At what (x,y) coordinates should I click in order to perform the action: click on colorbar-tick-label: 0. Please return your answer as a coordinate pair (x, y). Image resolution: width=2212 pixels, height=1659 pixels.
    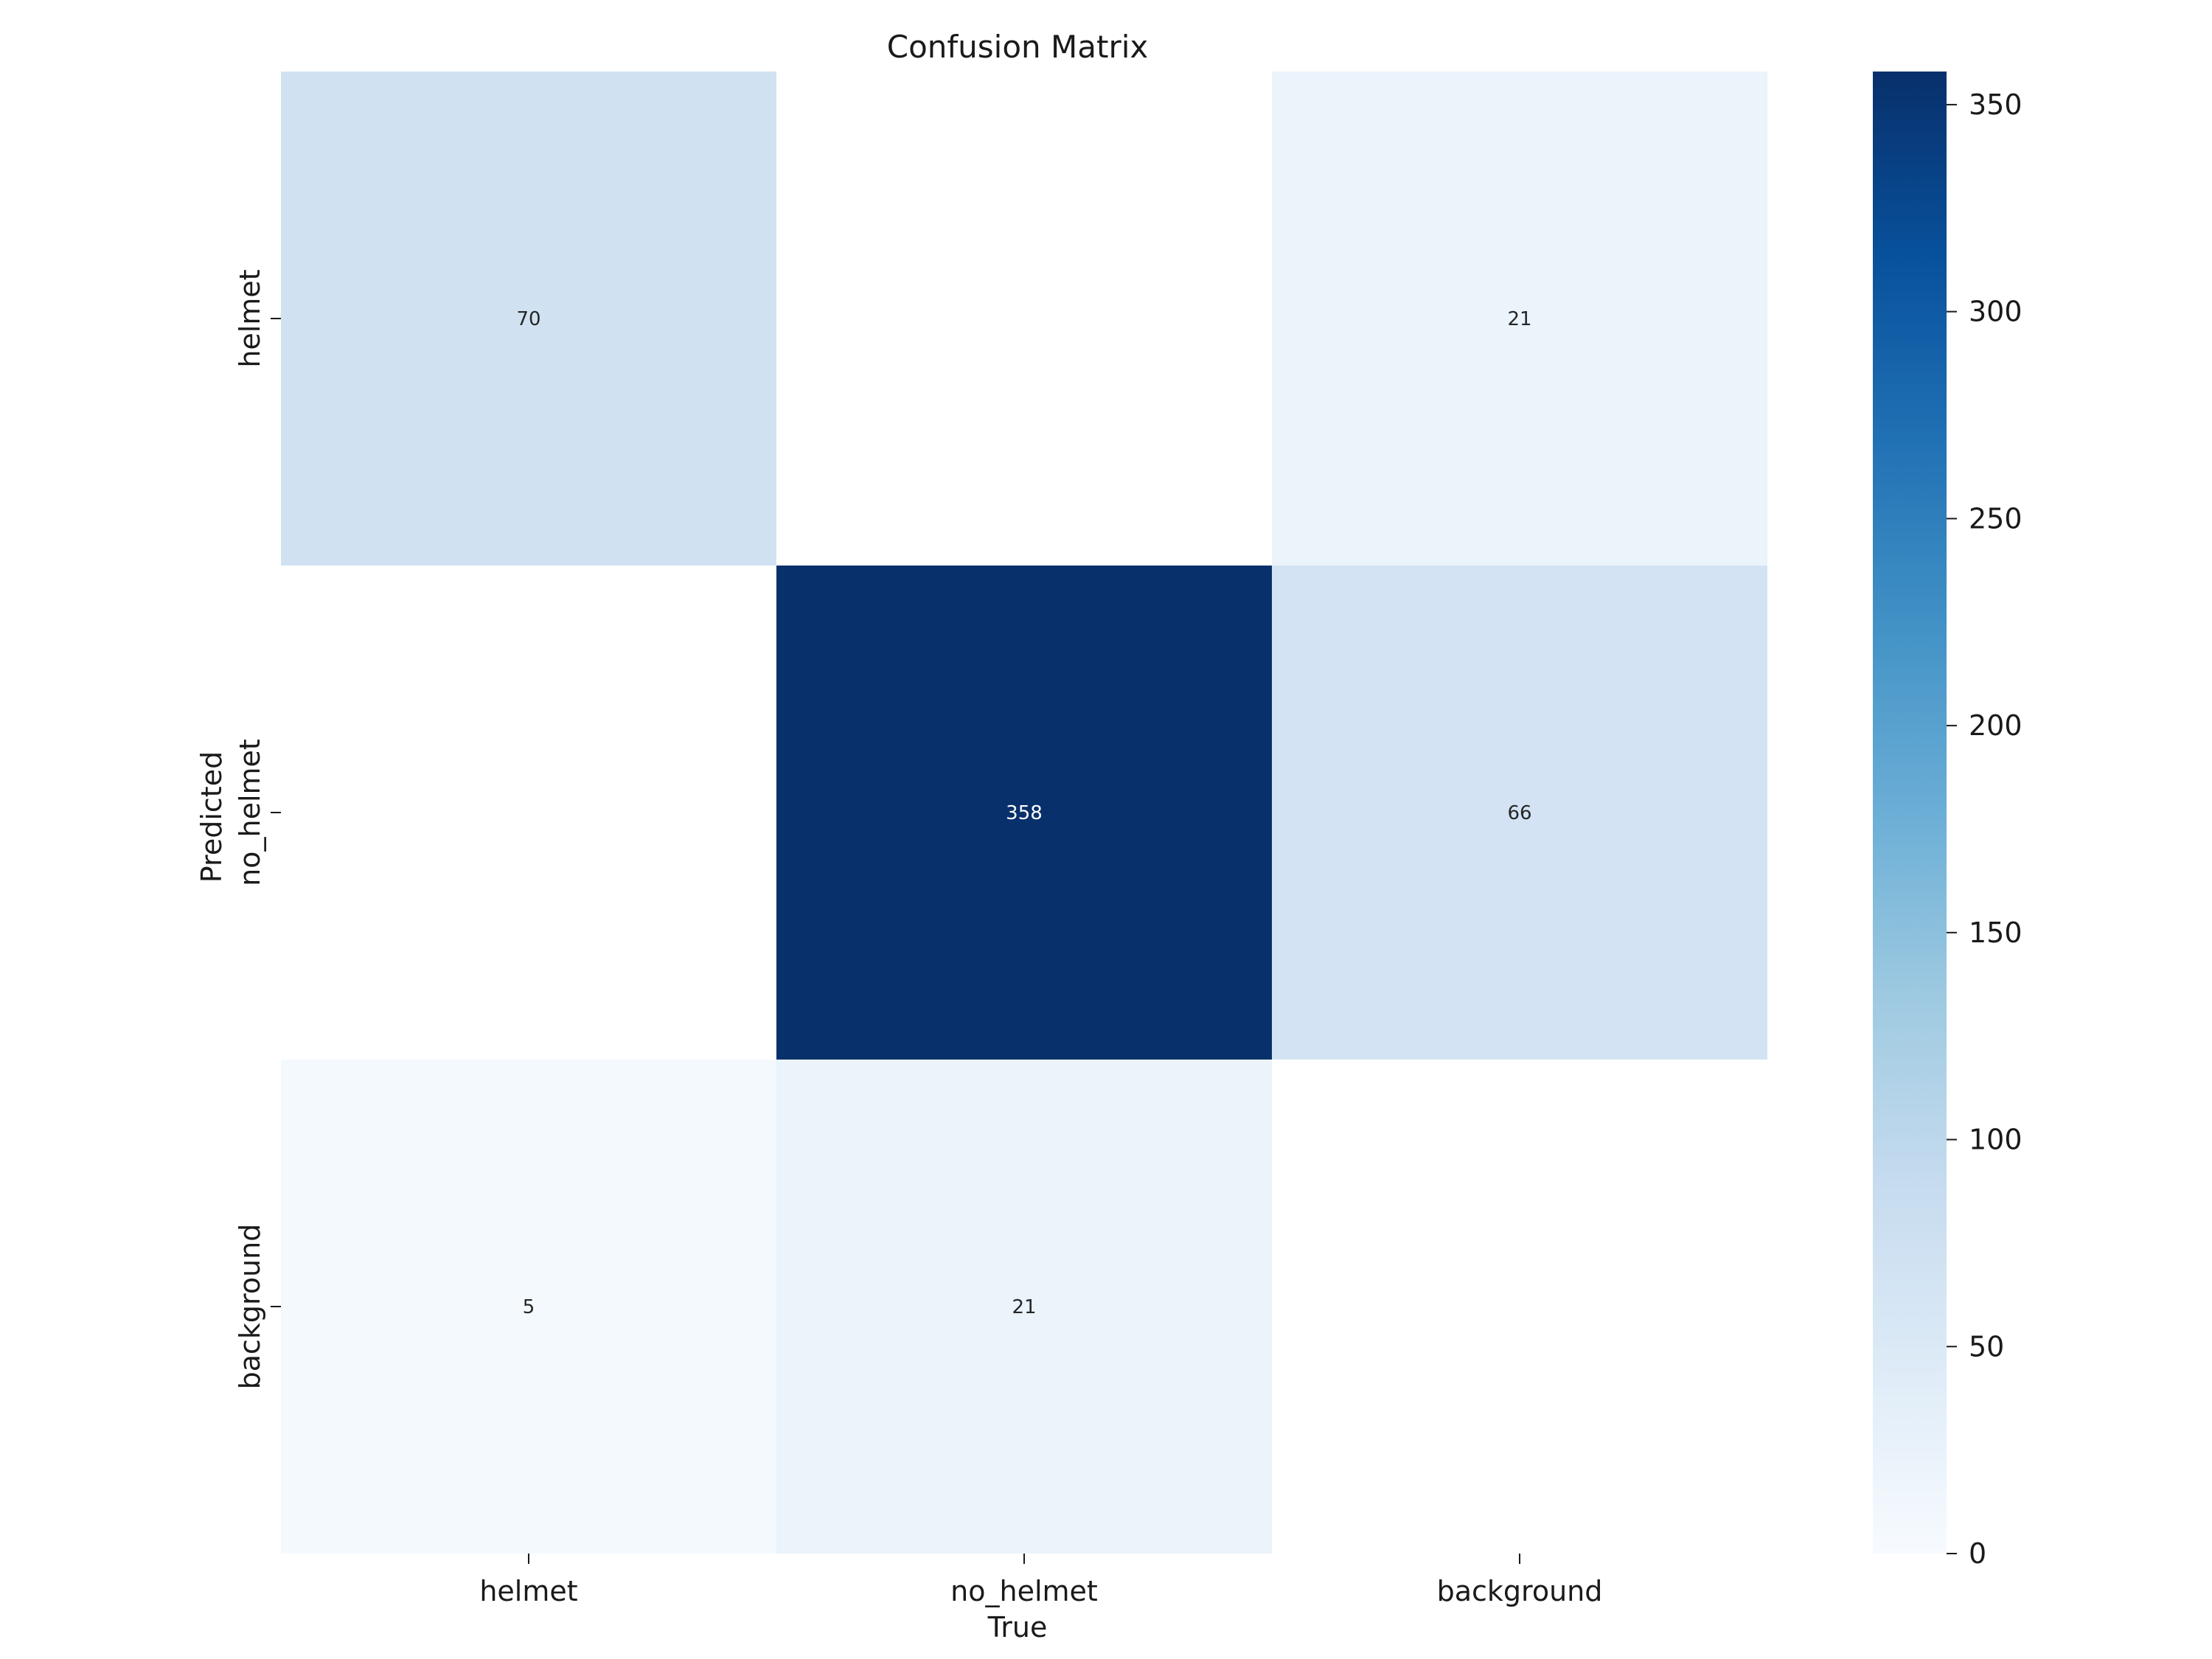
    Looking at the image, I should click on (1977, 1553).